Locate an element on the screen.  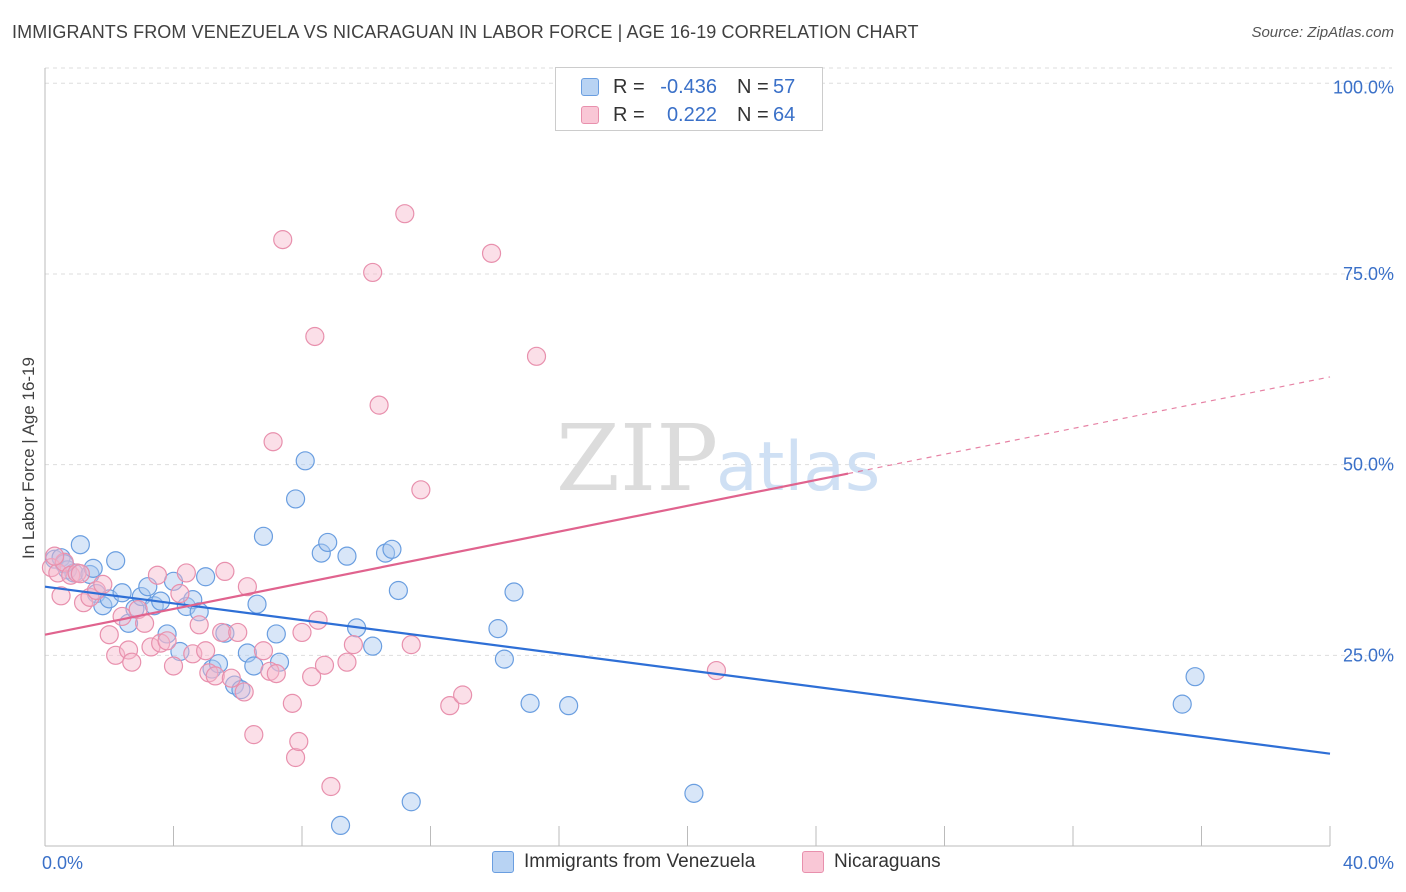
legend-r-label: R = is located at coordinates (629, 86).